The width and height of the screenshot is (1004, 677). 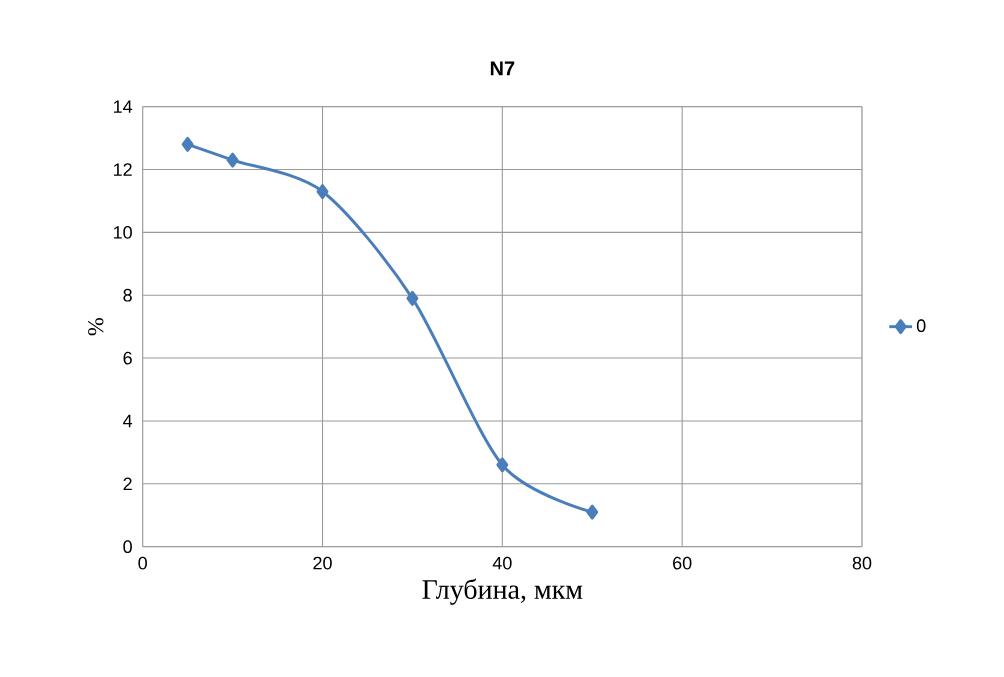 What do you see at coordinates (122, 169) in the screenshot?
I see `y-tick-label: 12` at bounding box center [122, 169].